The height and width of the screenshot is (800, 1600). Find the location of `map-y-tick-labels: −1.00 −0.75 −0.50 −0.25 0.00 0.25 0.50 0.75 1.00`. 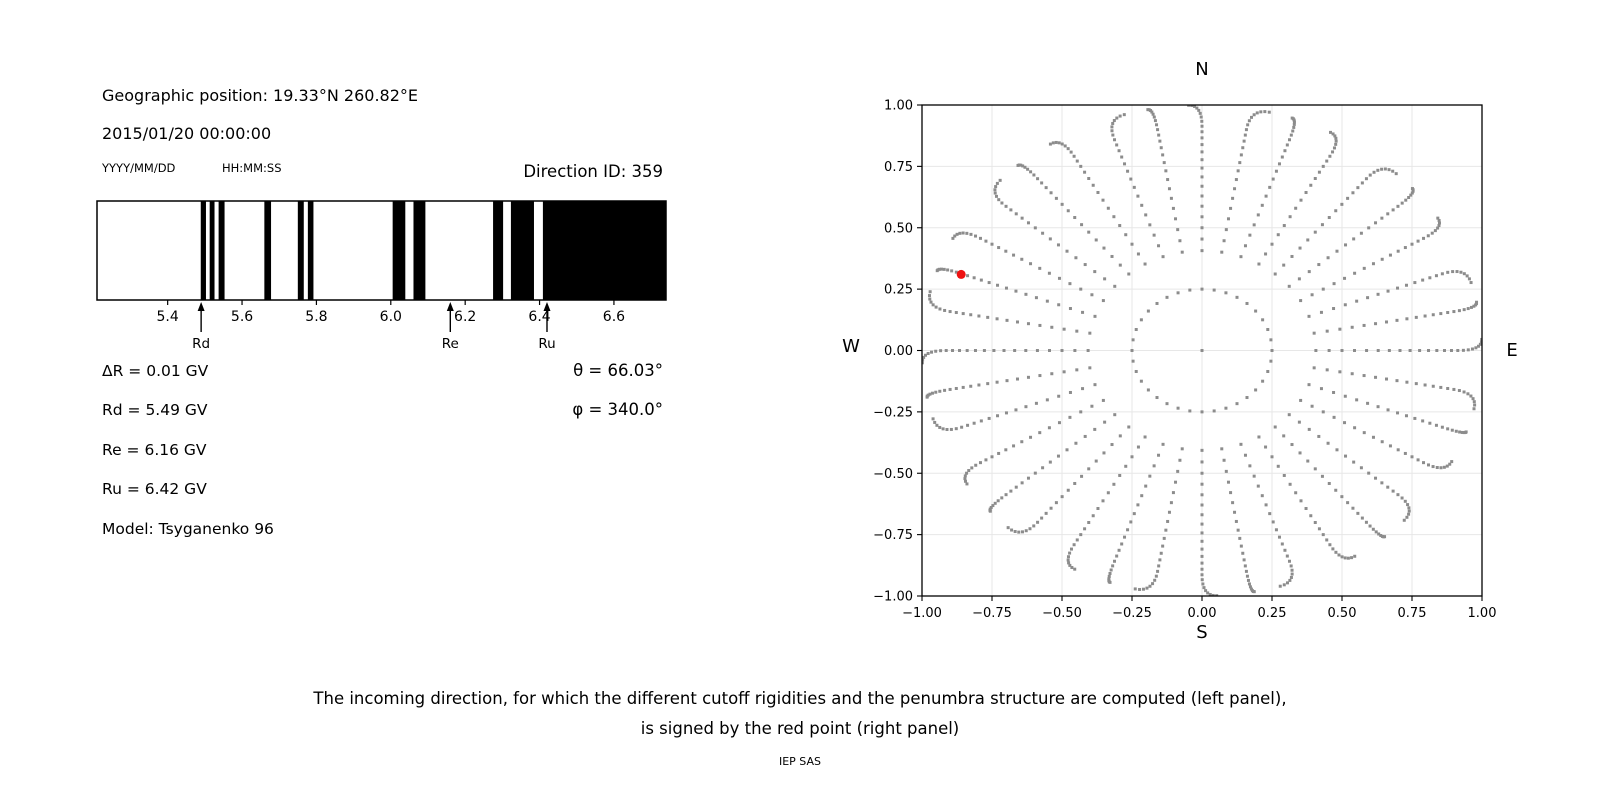

map-y-tick-labels: −1.00 −0.75 −0.50 −0.25 0.00 0.25 0.50 0.75 1.00 is located at coordinates (893, 352).